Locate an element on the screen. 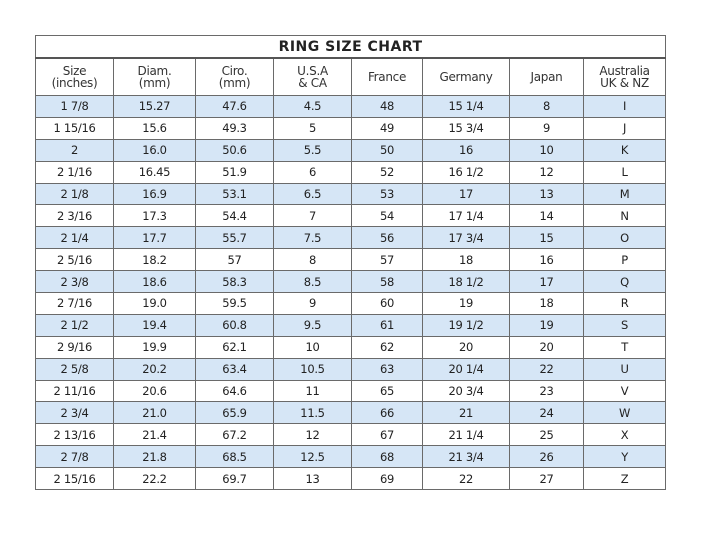  column-header-line: Ciro. is located at coordinates (234, 71).